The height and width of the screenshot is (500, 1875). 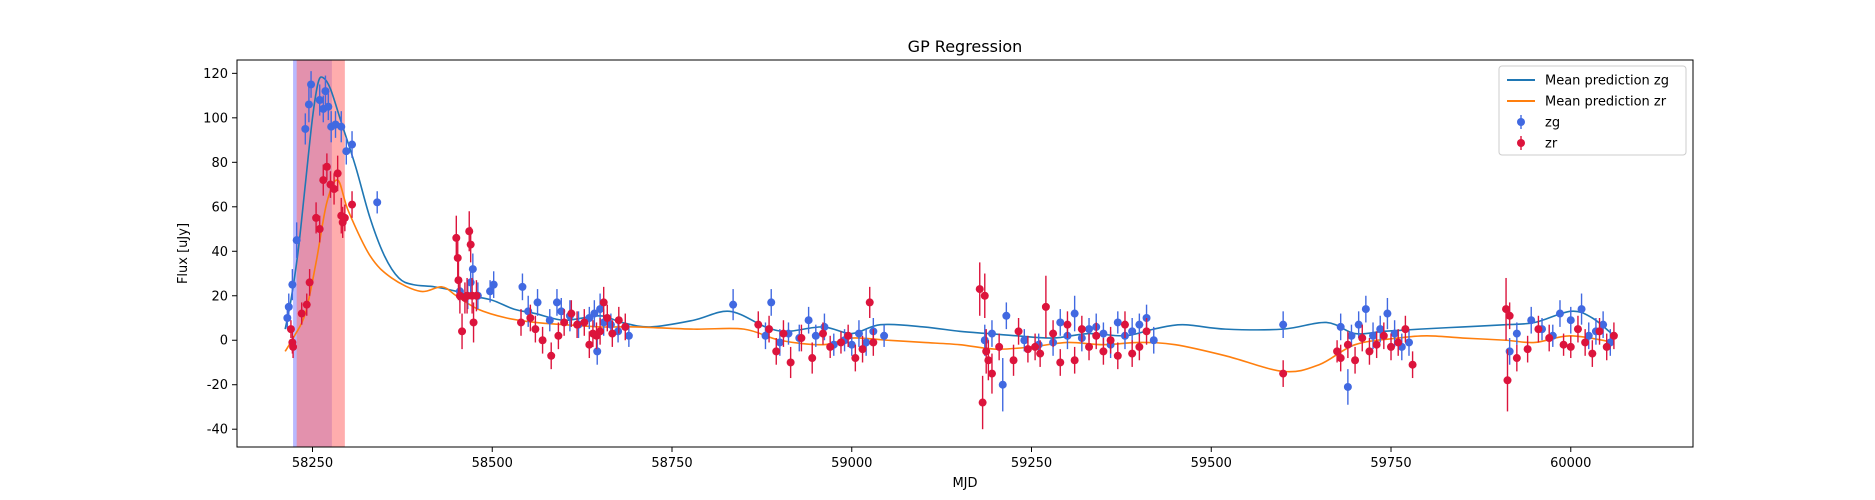 I want to click on legend-label-mean-zr: Mean prediction zr, so click(x=1606, y=102).